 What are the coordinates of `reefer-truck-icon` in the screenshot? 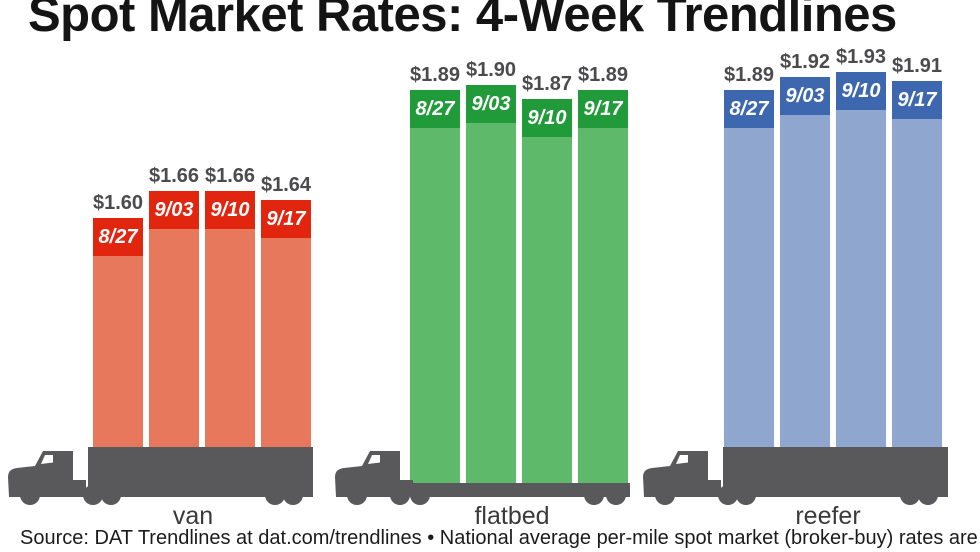 It's located at (795, 476).